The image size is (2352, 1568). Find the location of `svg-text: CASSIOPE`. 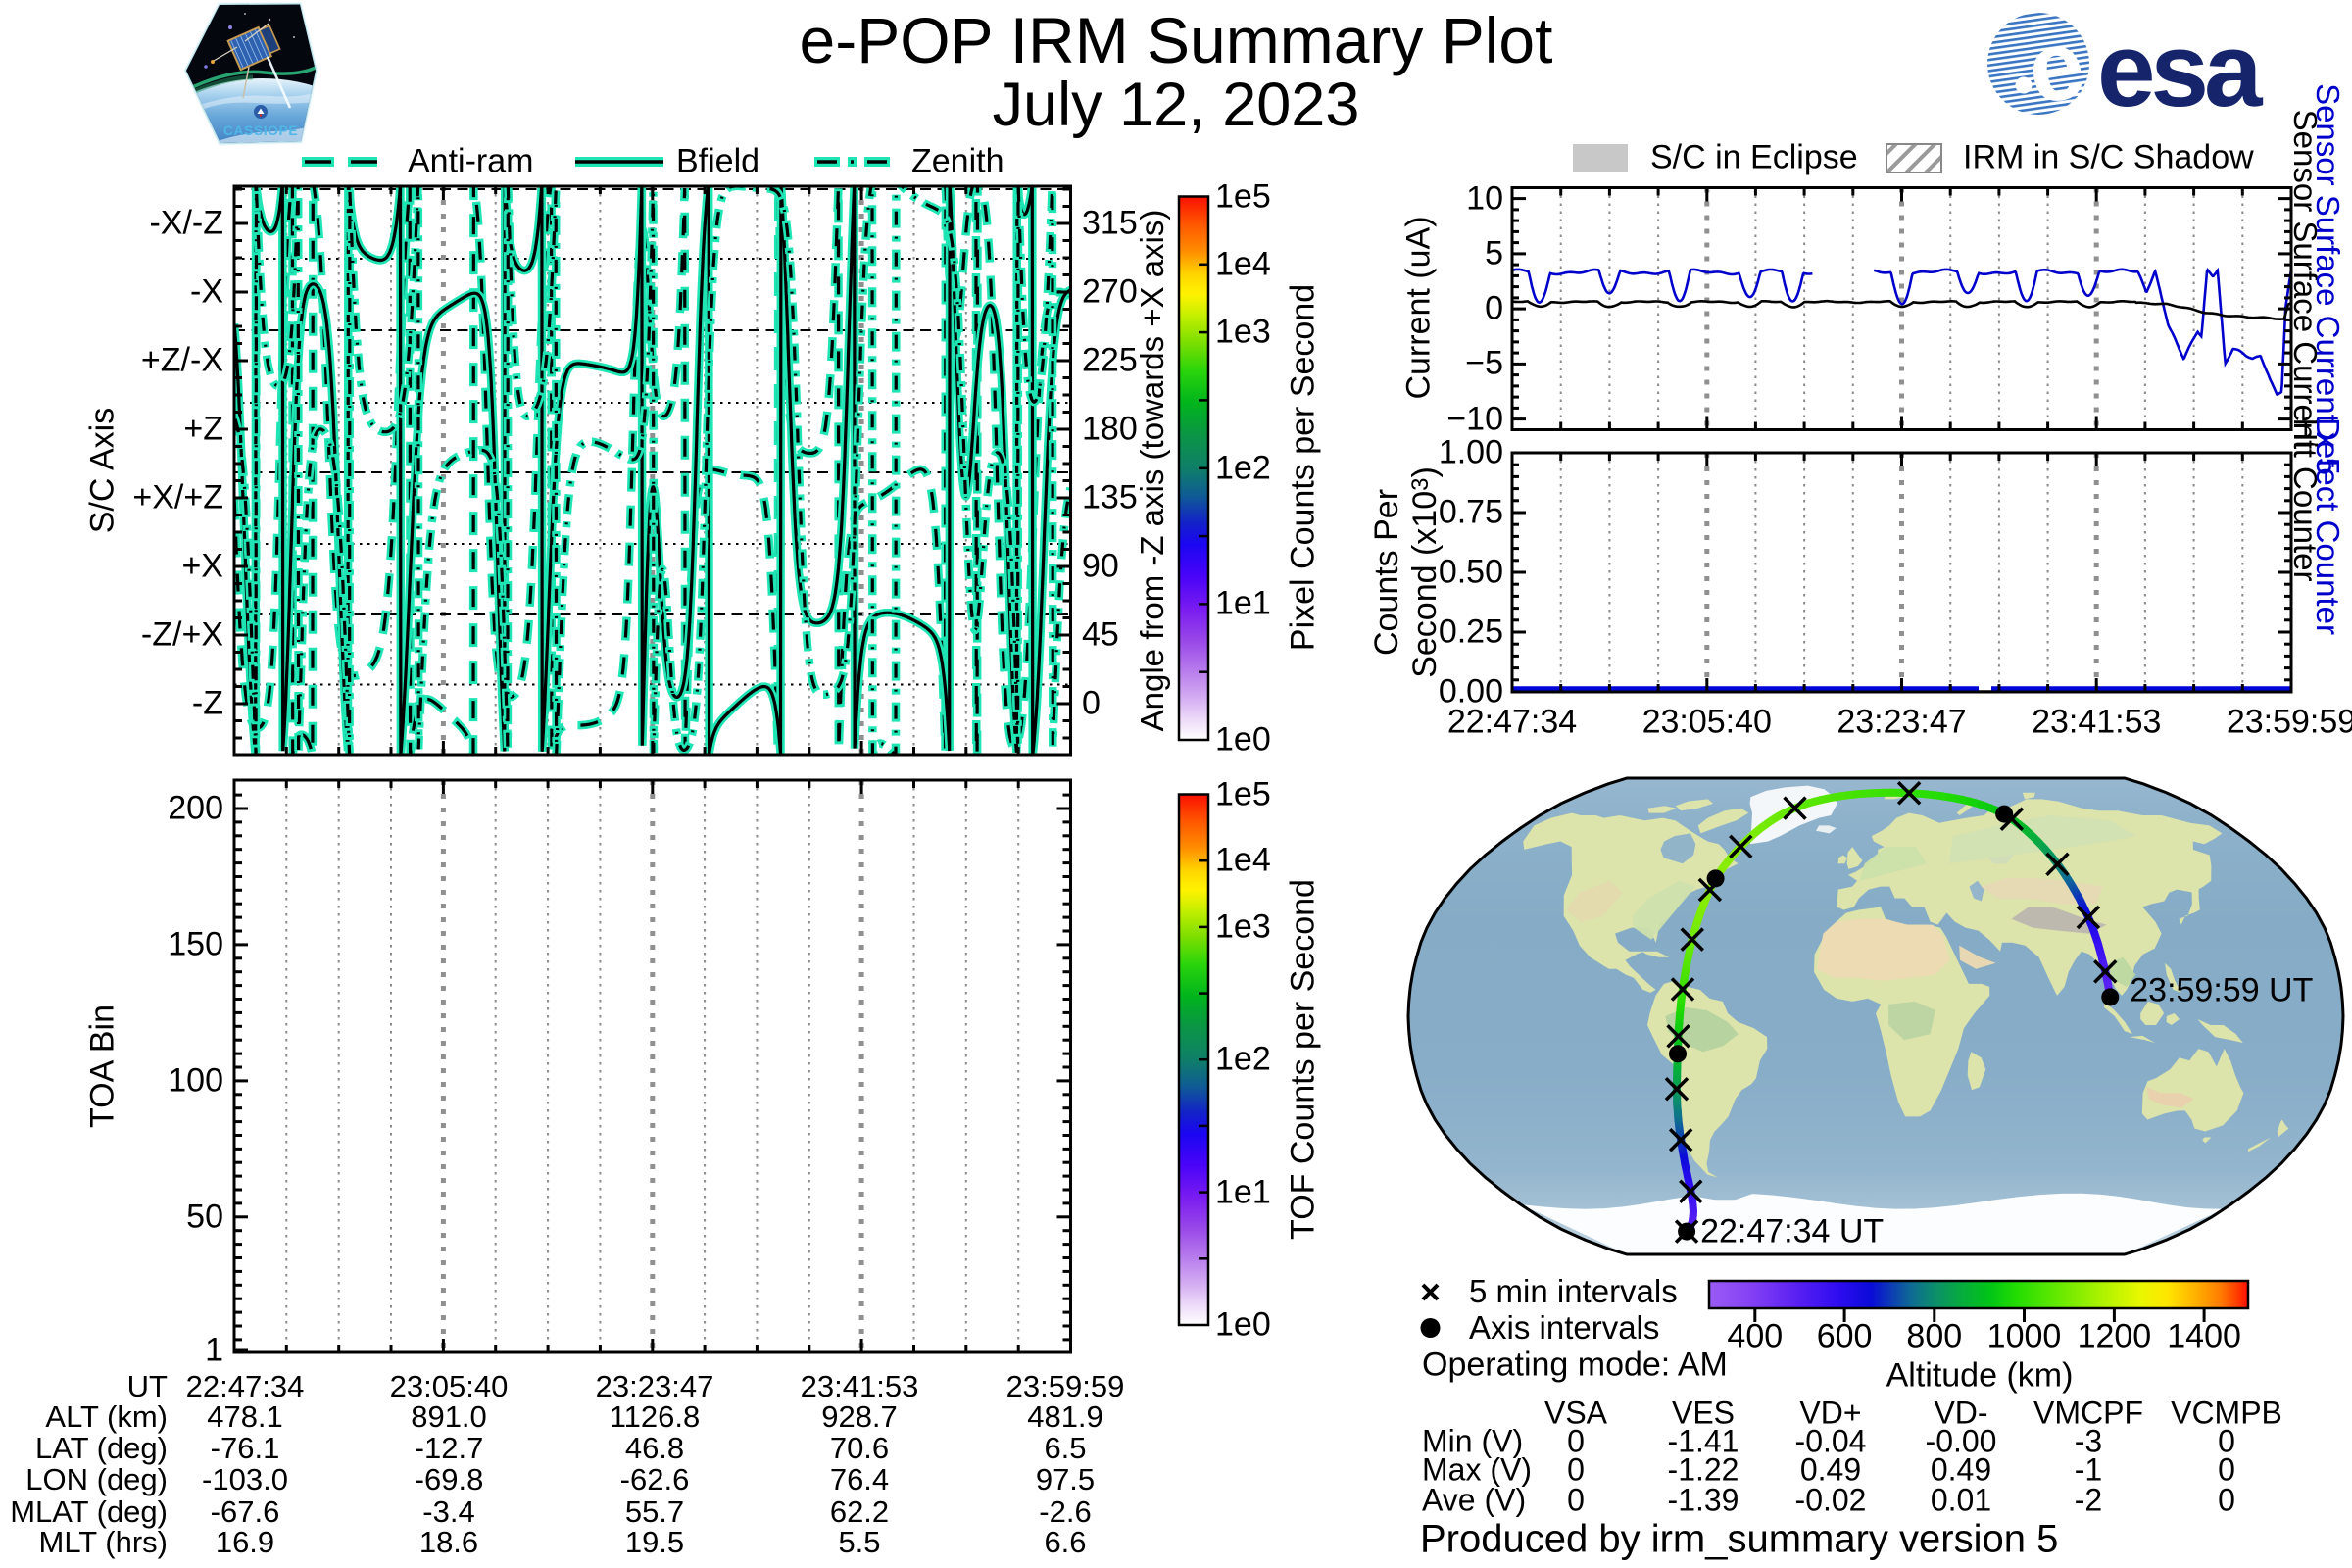

svg-text: CASSIOPE is located at coordinates (260, 130).